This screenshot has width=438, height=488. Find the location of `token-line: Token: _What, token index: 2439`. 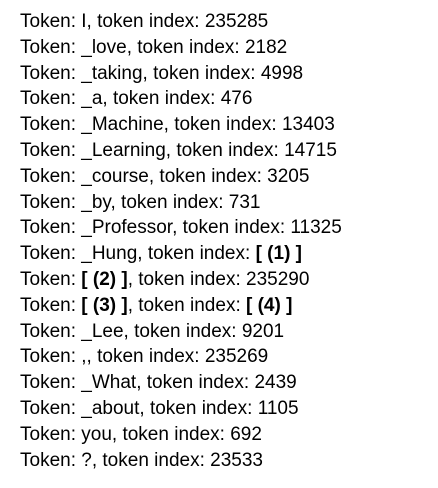

token-line: Token: _What, token index: 2439 is located at coordinates (181, 383).